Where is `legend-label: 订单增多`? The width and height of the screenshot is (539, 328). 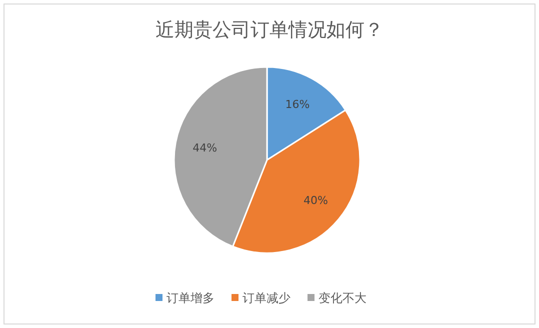 legend-label: 订单增多 is located at coordinates (190, 298).